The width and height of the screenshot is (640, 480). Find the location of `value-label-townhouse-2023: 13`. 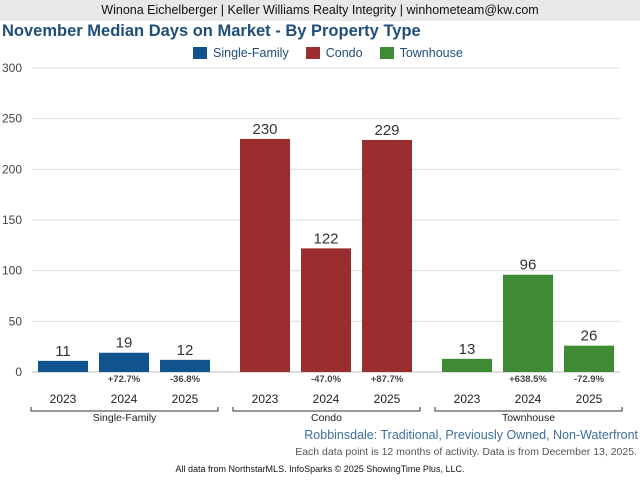

value-label-townhouse-2023: 13 is located at coordinates (467, 349).